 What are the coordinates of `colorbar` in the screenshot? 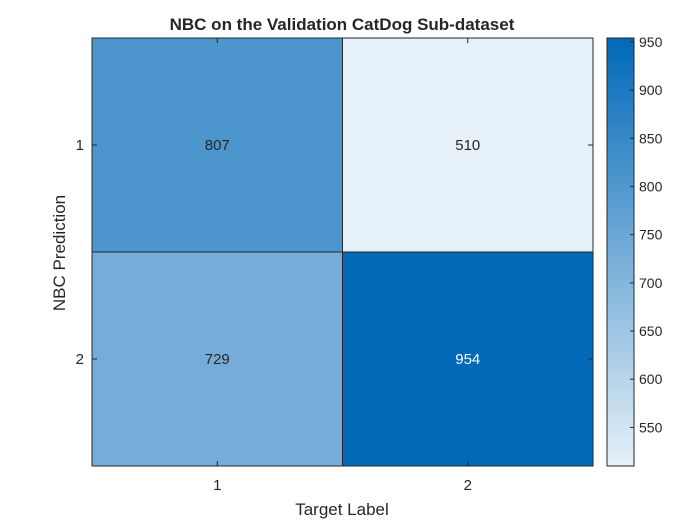 It's located at (620, 252).